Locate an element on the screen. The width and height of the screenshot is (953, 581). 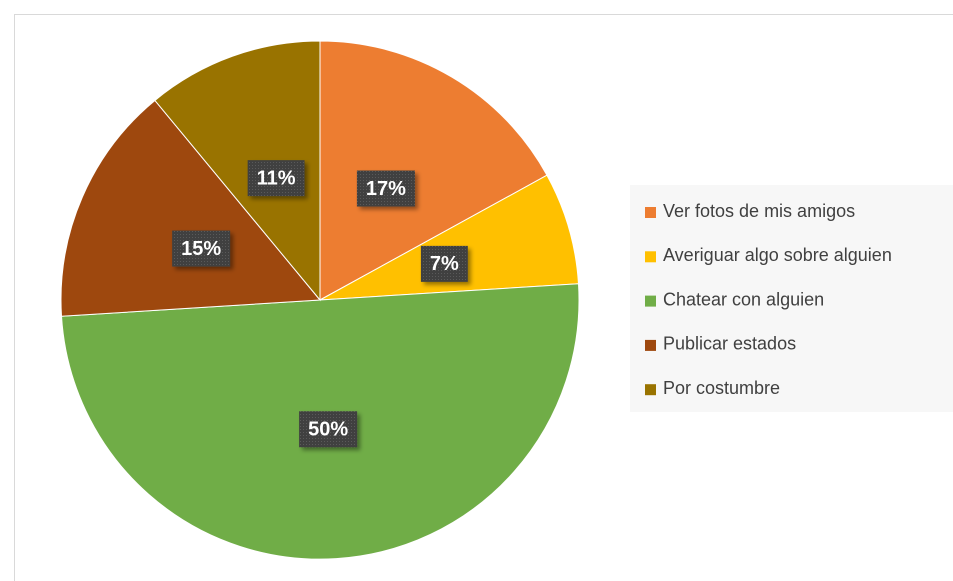
legend-label: Publicar estados is located at coordinates (729, 344).